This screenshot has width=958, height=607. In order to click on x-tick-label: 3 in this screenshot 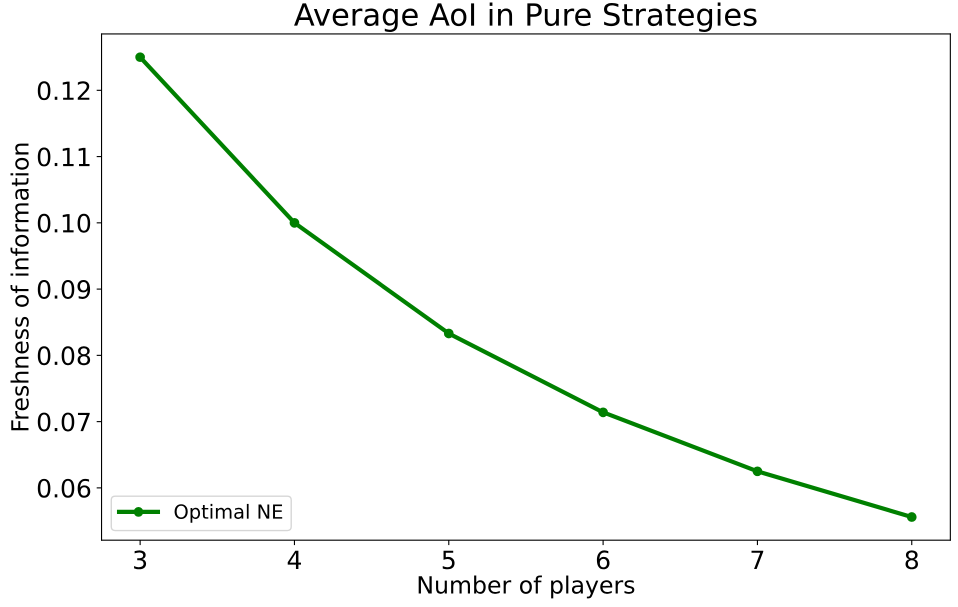, I will do `click(140, 560)`.